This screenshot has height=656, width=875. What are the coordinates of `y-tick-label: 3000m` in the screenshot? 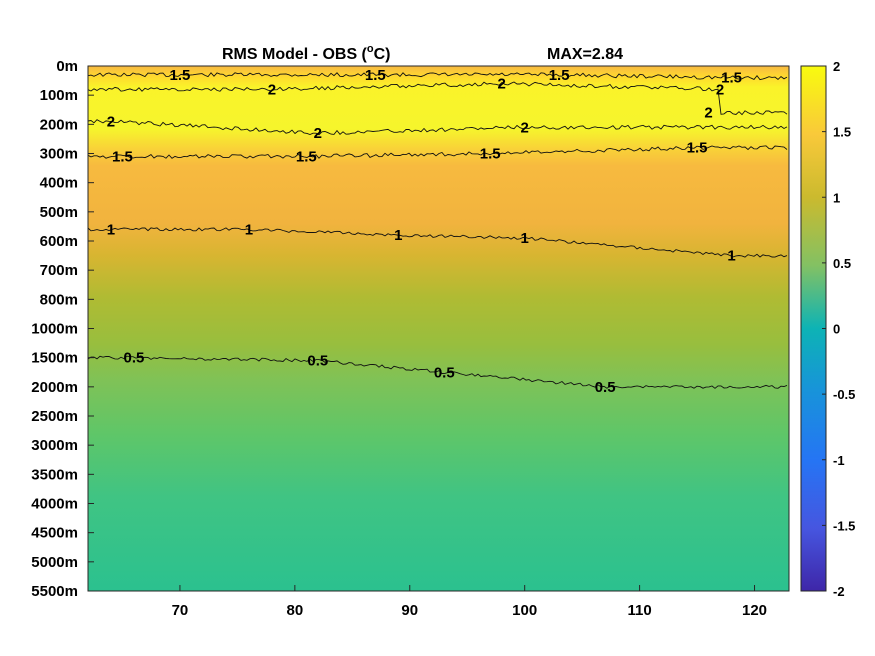 It's located at (54, 445).